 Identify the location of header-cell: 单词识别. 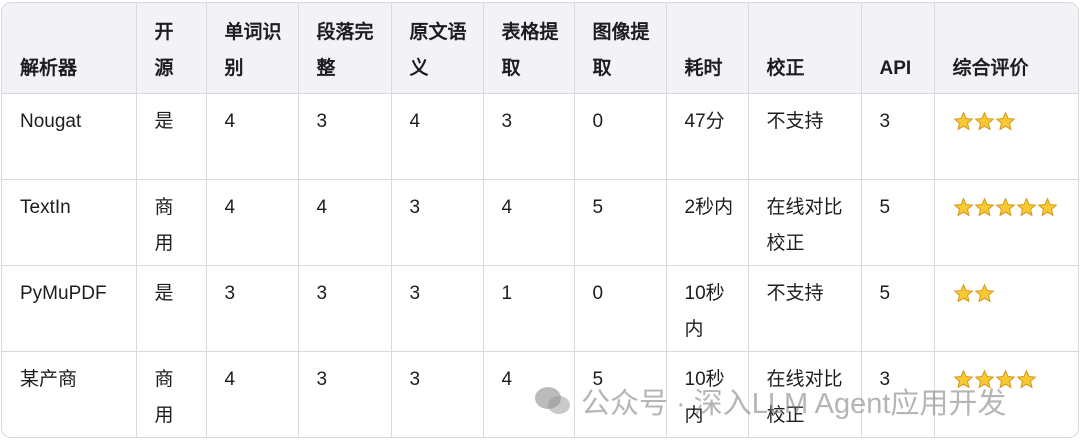
(252, 48).